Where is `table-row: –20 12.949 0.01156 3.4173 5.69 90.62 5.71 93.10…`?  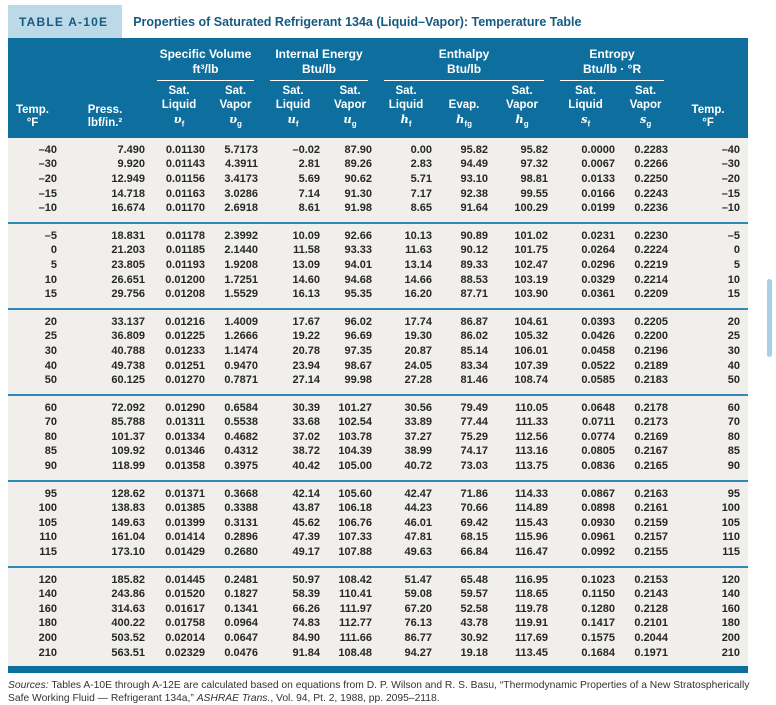
table-row: –20 12.949 0.01156 3.4173 5.69 90.62 5.71 93.10… is located at coordinates (378, 179).